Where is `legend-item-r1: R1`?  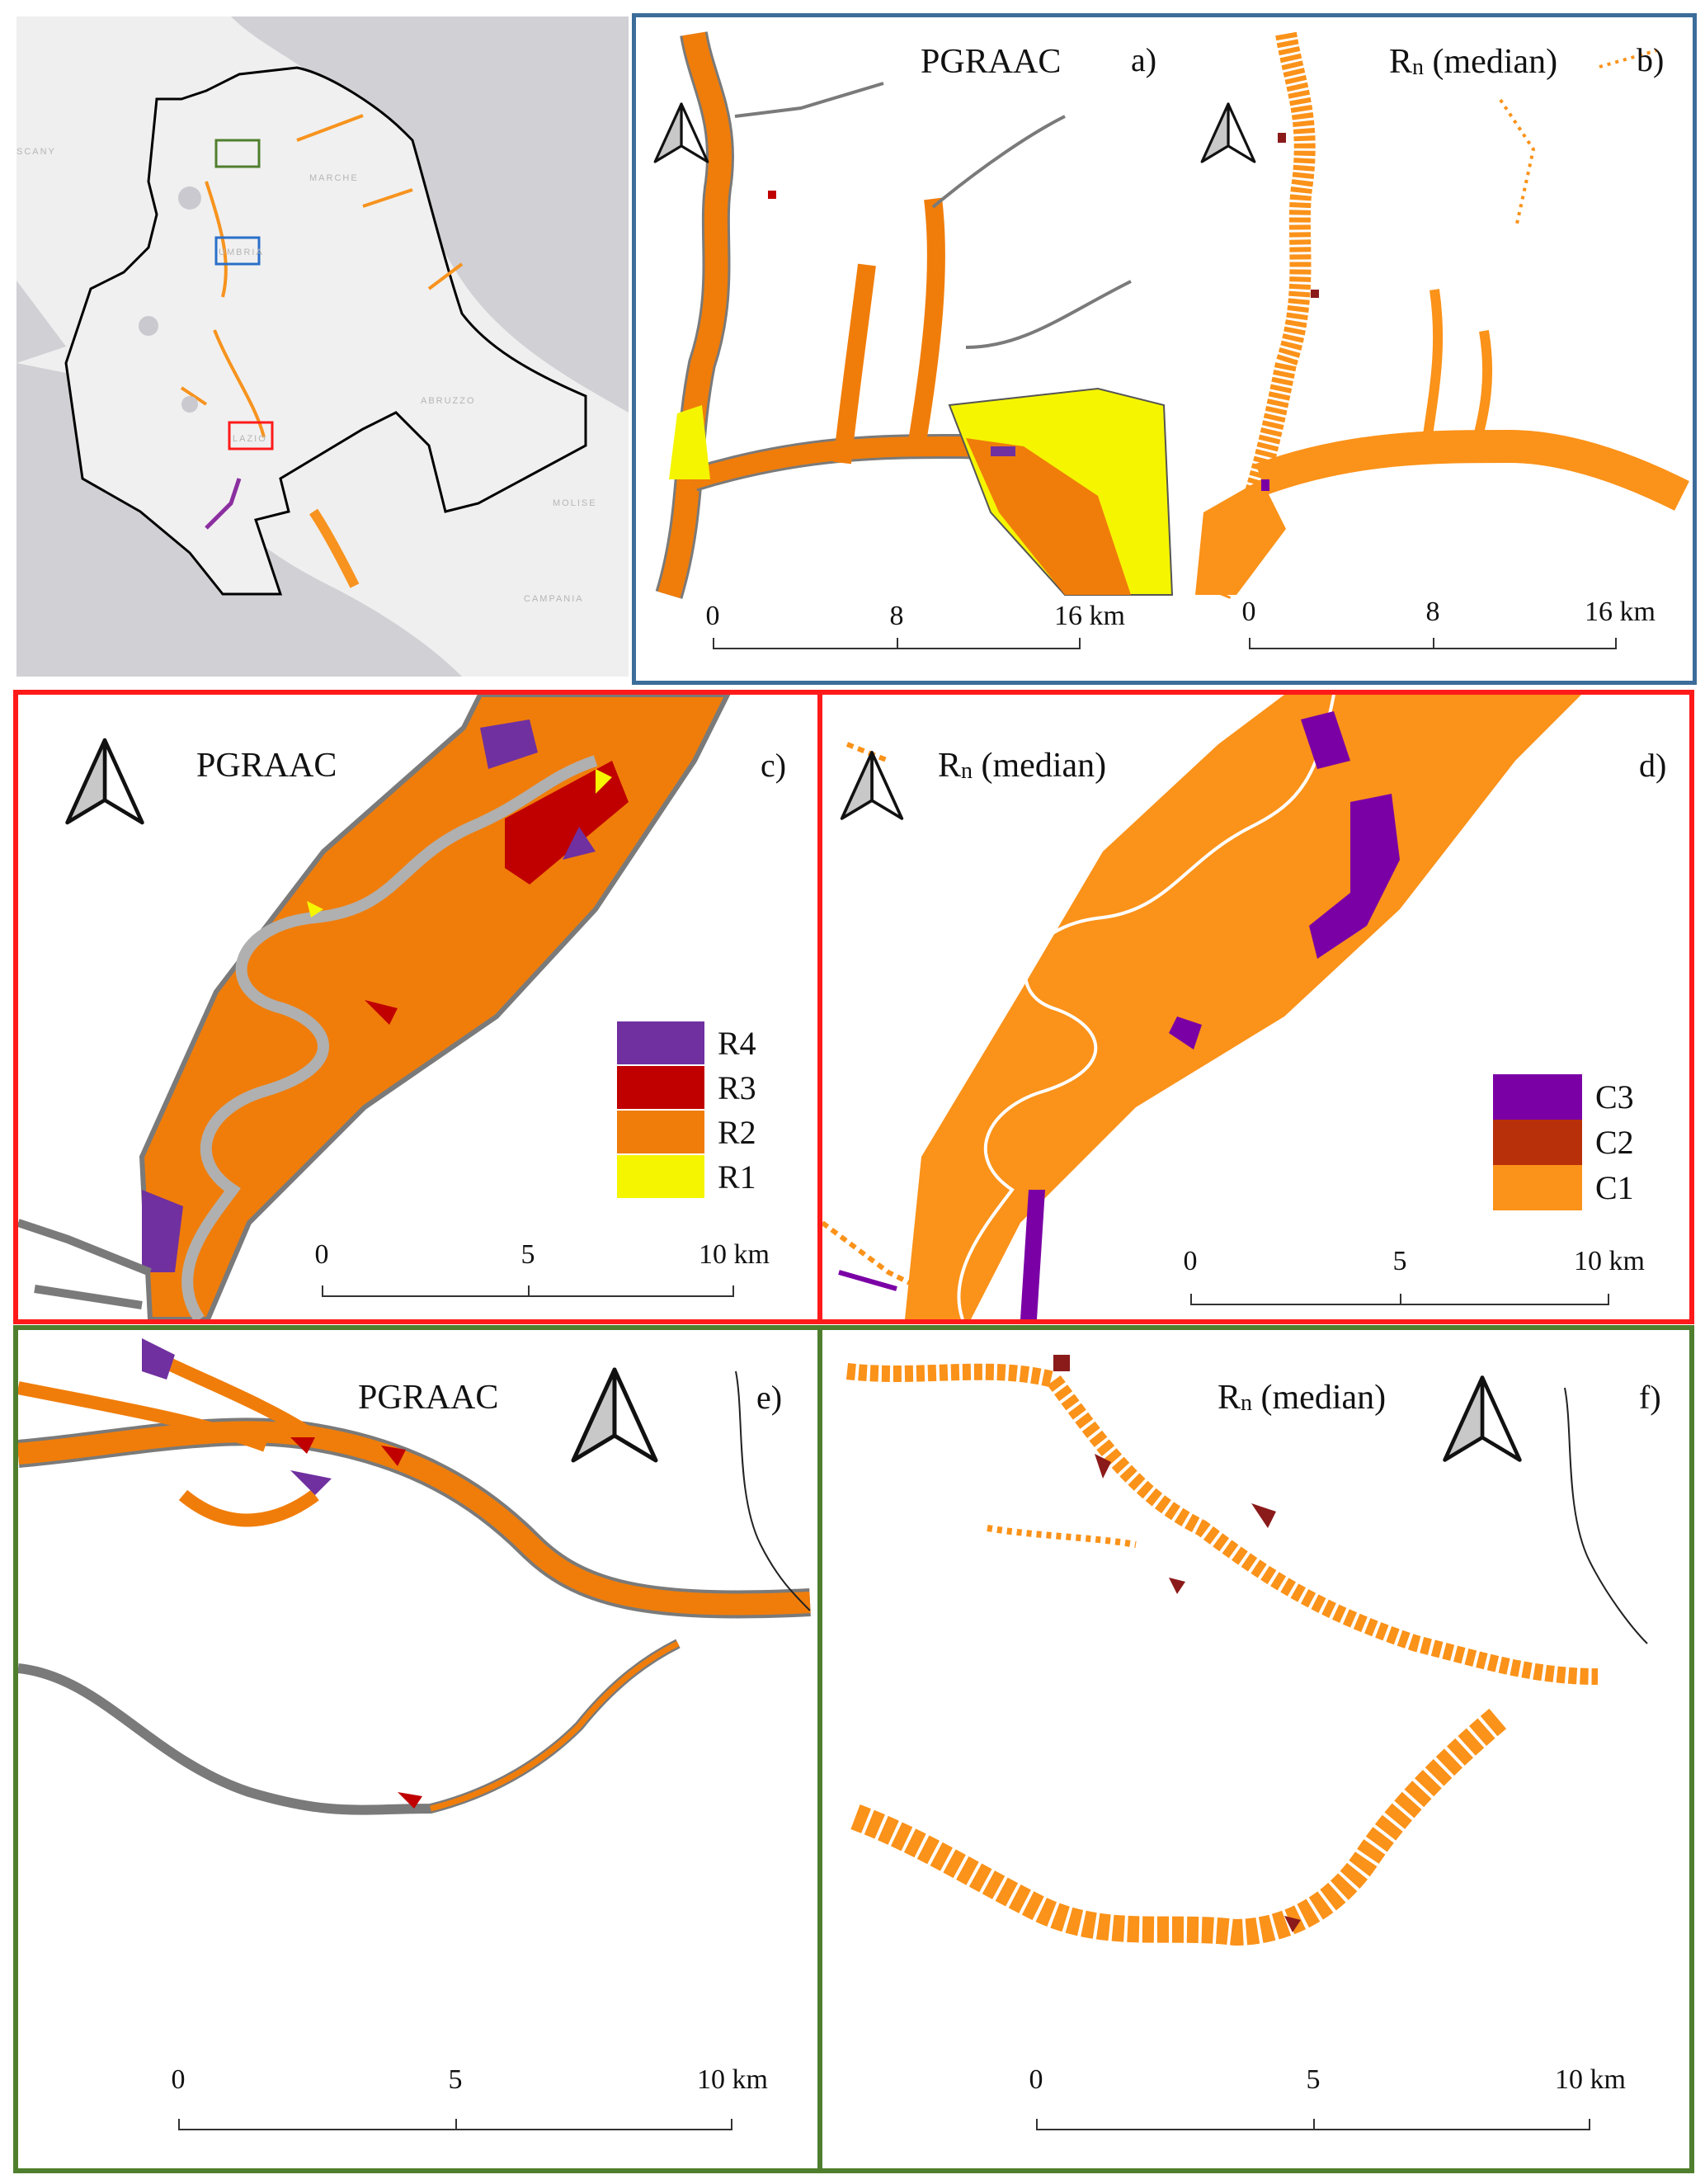
legend-item-r1: R1 is located at coordinates (687, 1176).